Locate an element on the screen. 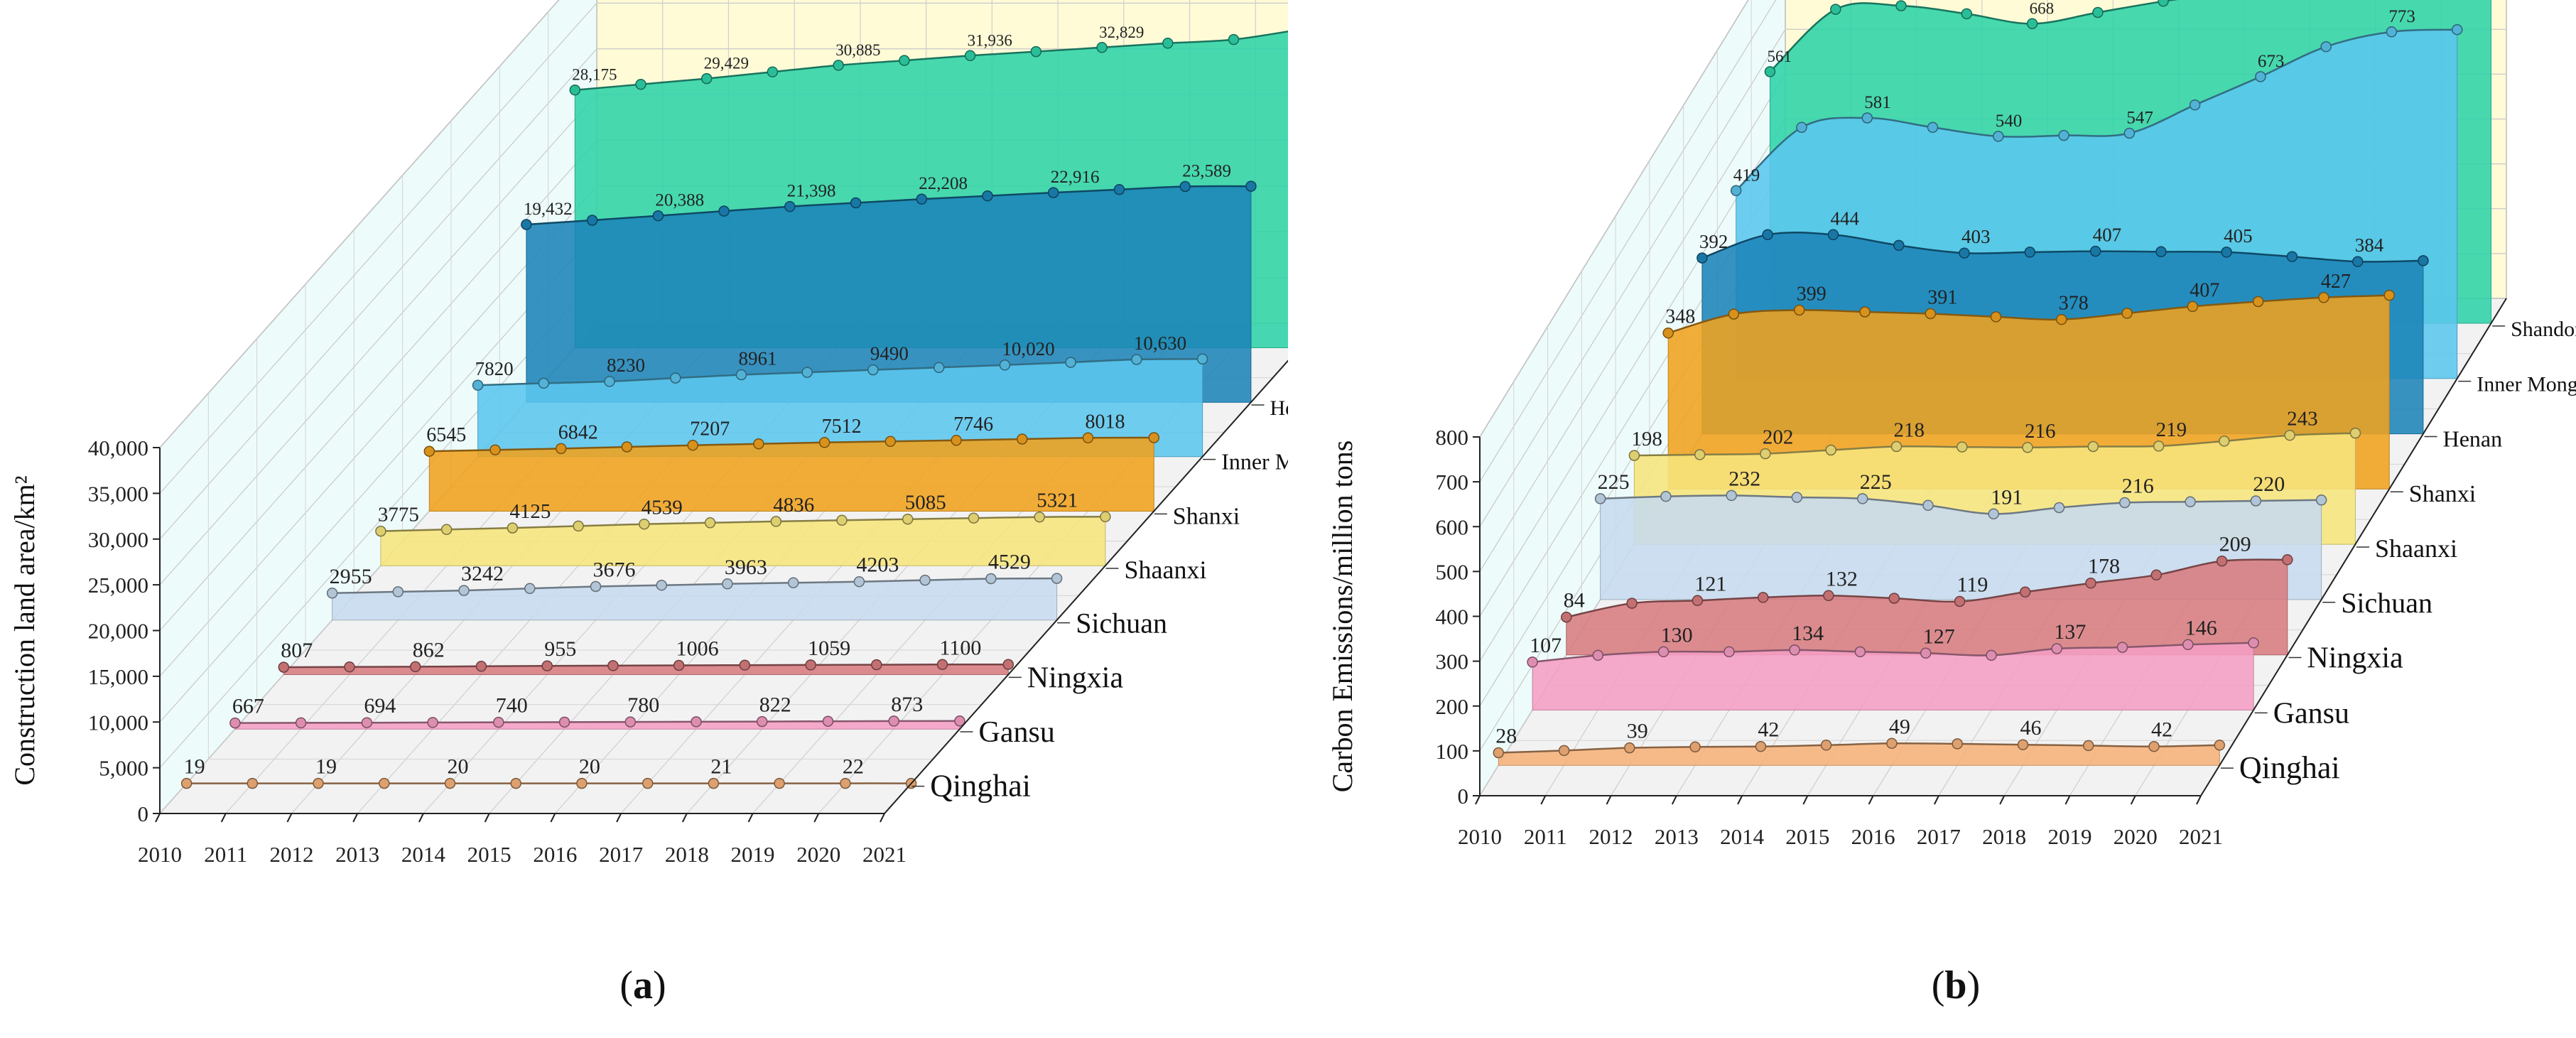 The image size is (2576, 1038). data-label-gansu-2016: 127 is located at coordinates (1939, 636).